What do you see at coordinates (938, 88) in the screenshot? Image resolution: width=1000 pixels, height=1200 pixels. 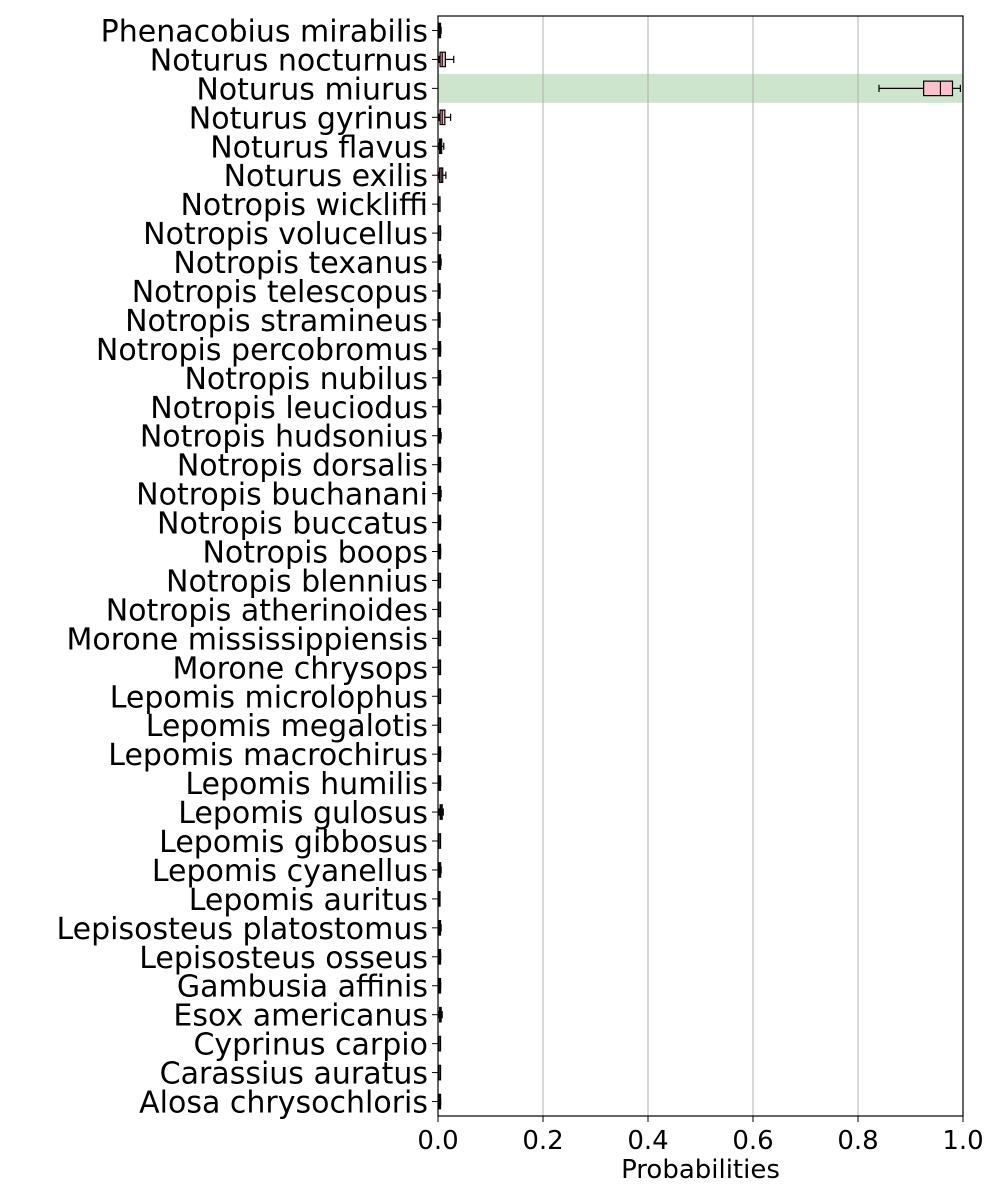 I see `box-iqr` at bounding box center [938, 88].